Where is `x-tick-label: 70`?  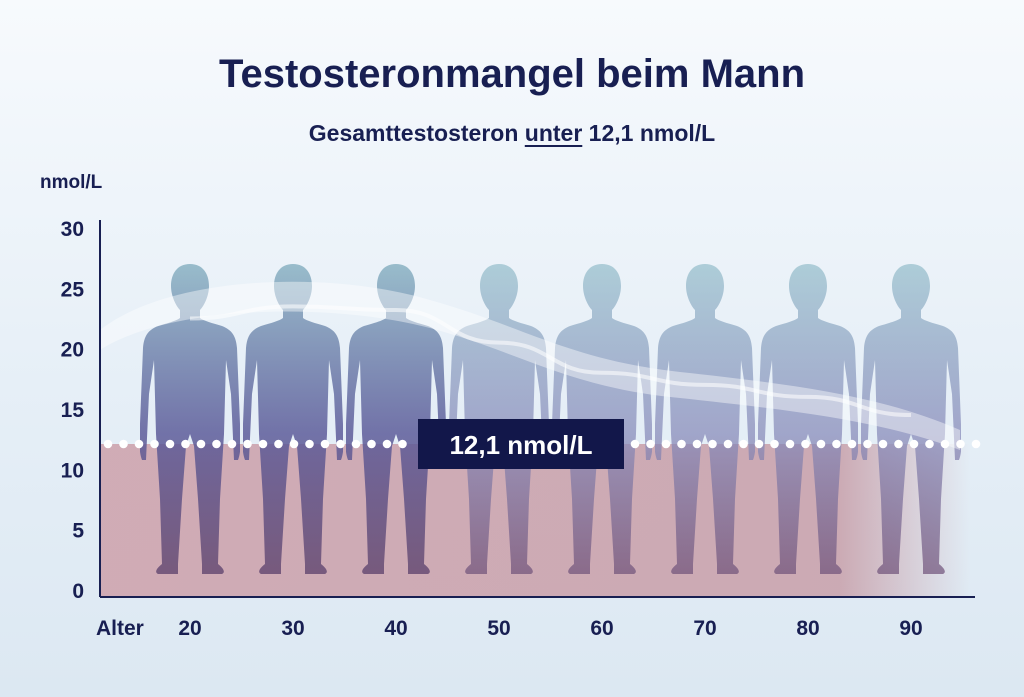 x-tick-label: 70 is located at coordinates (704, 628).